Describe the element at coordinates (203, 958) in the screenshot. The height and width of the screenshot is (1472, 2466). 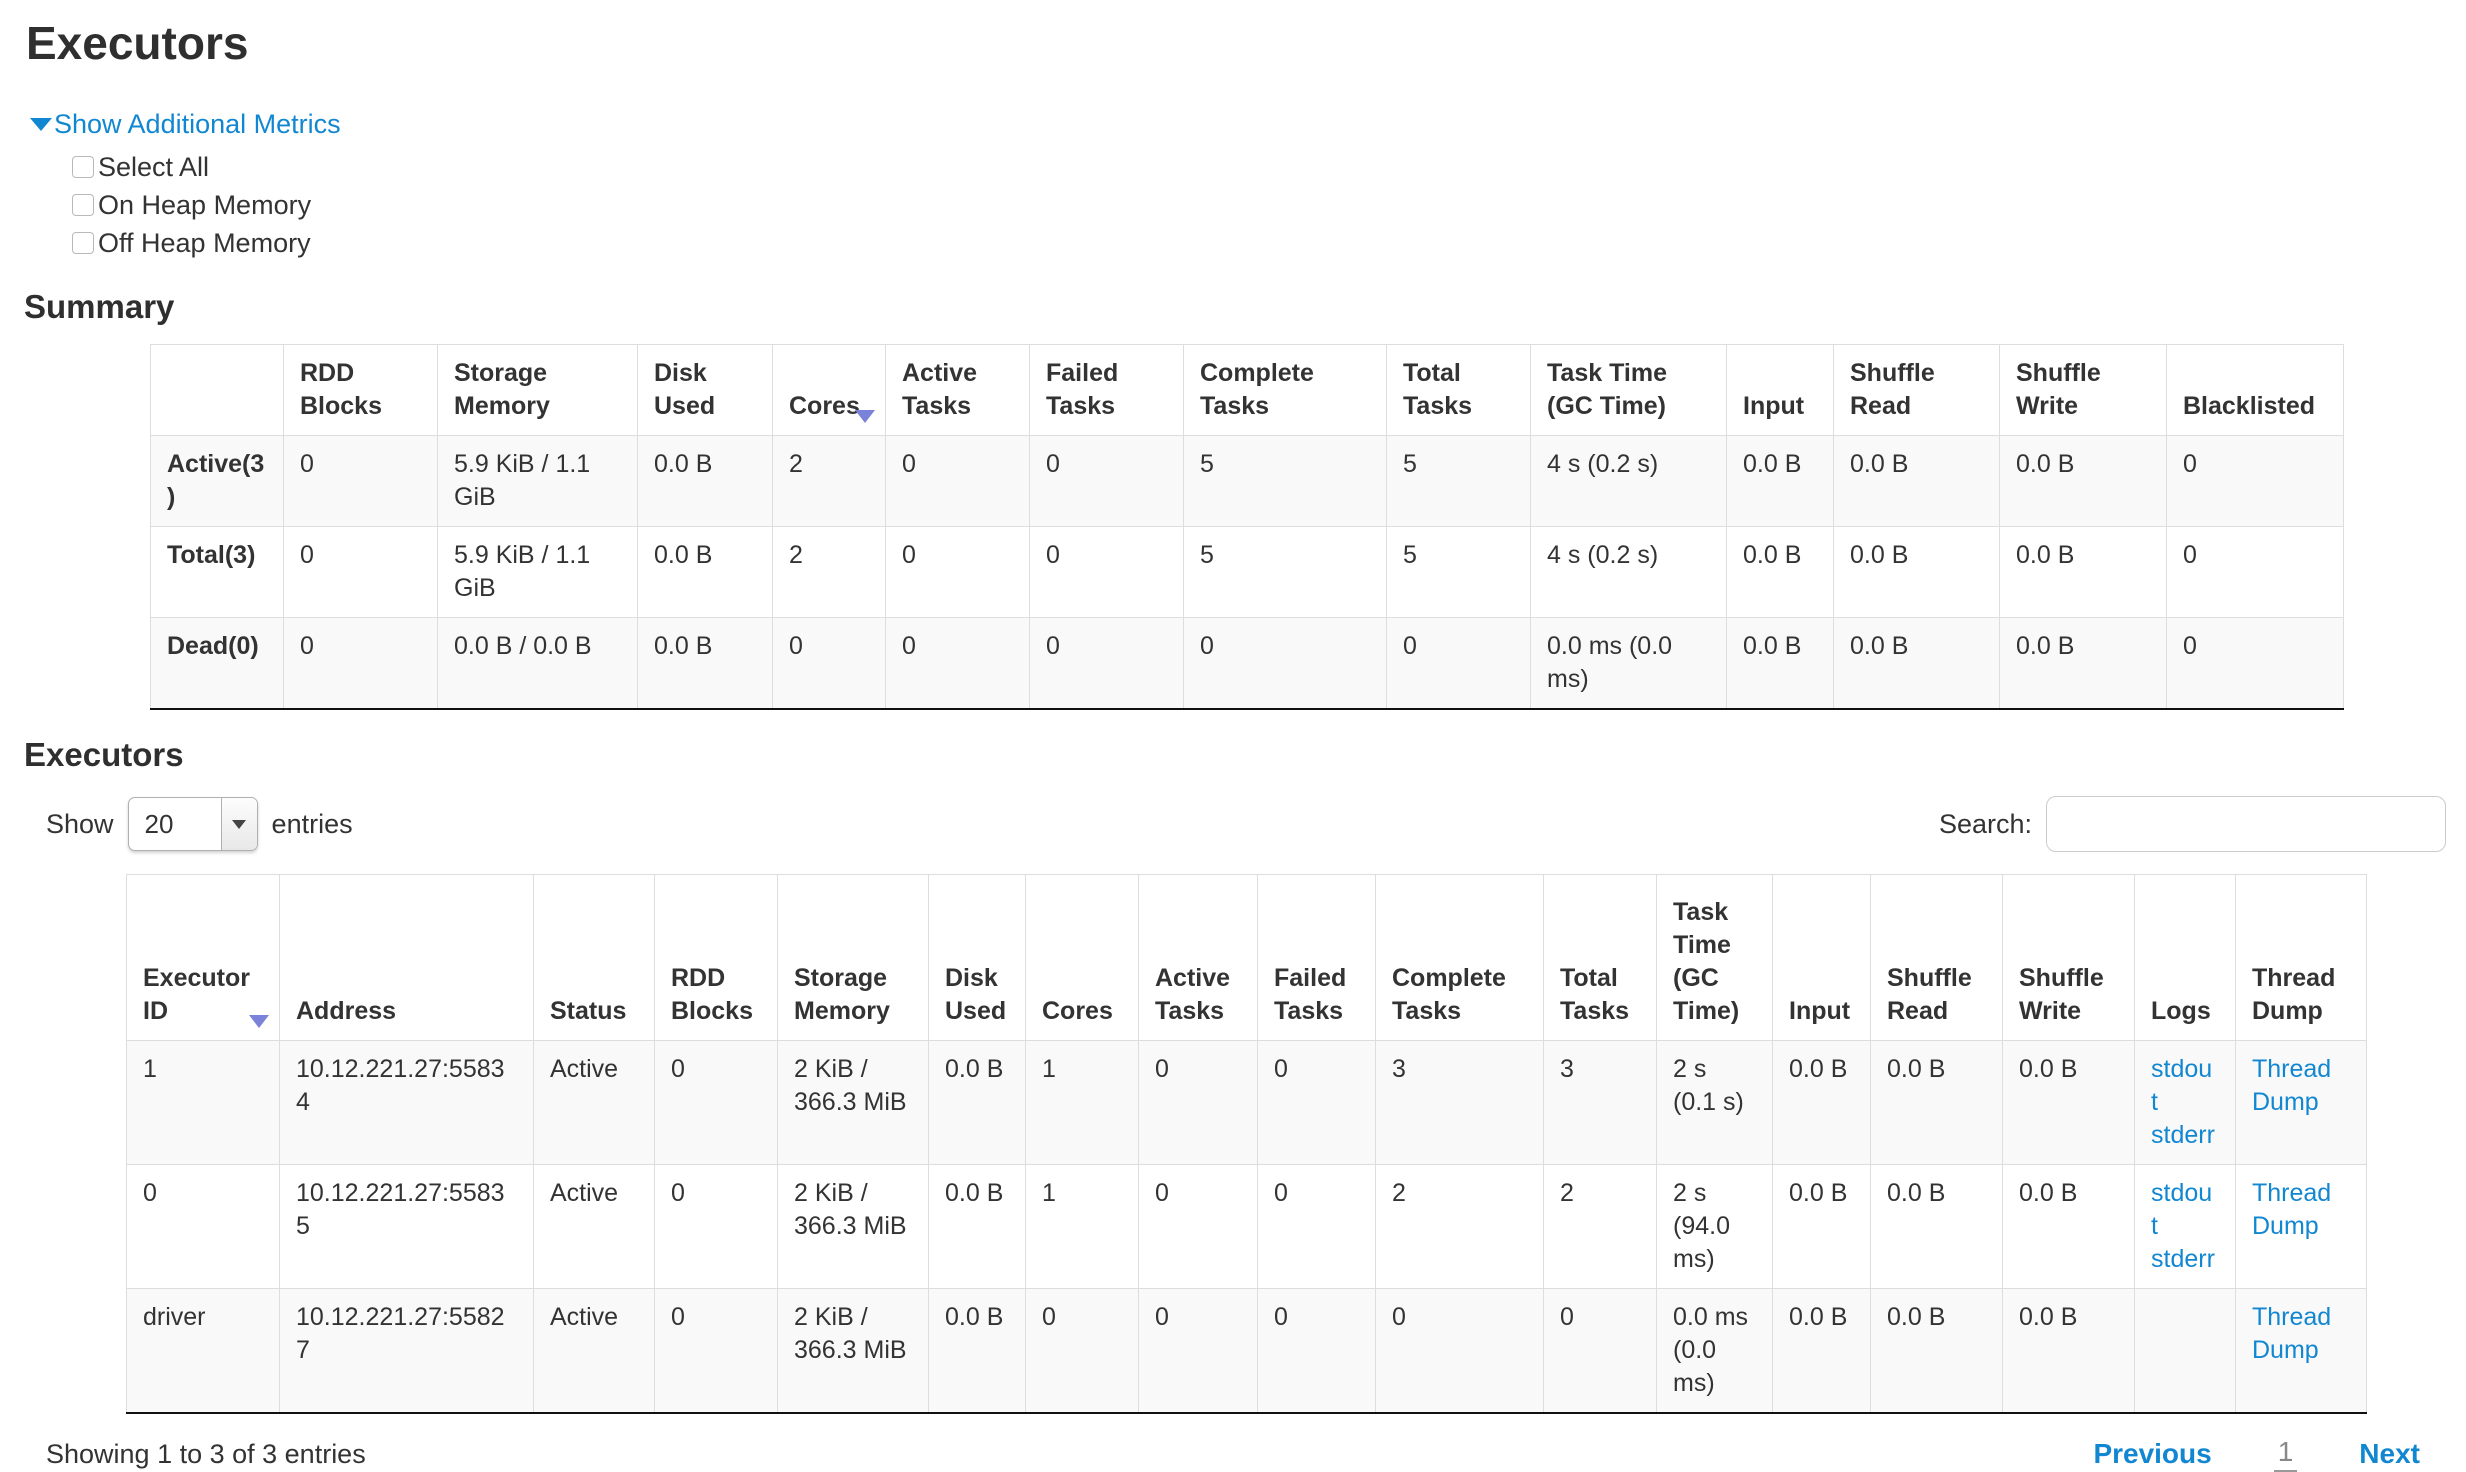
I see `column-header: Executor ID` at that location.